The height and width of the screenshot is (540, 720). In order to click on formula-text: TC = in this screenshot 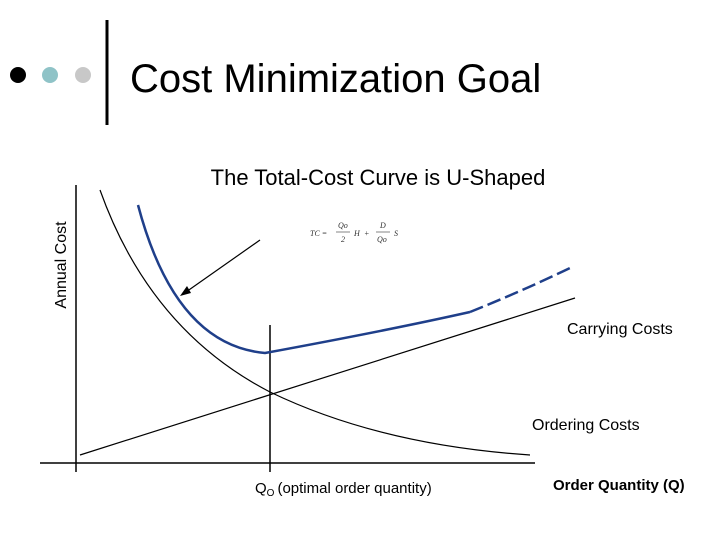, I will do `click(318, 233)`.